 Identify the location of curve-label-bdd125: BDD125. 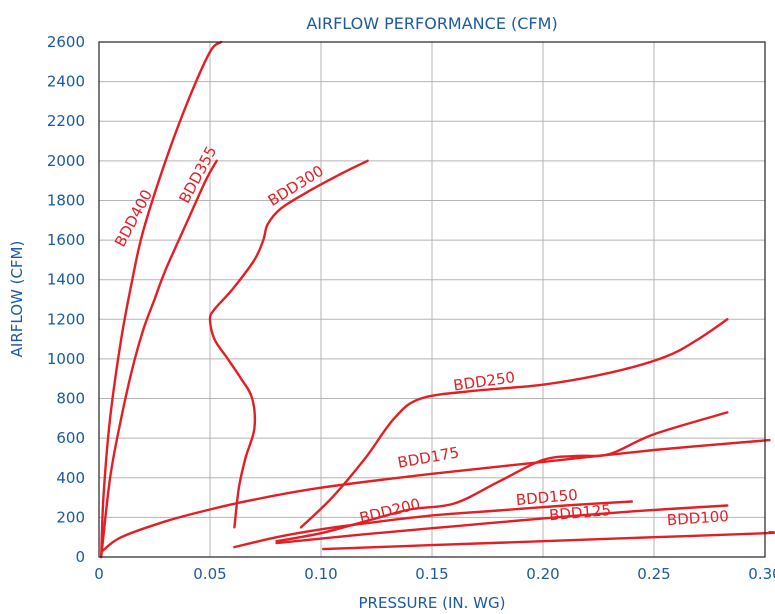
(579, 512).